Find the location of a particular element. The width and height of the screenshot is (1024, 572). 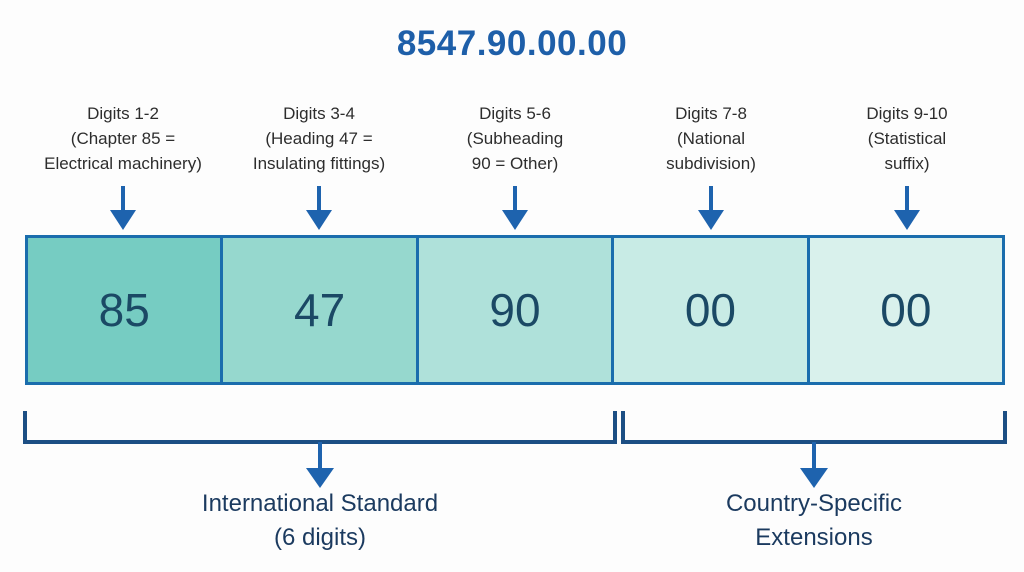

group-label-country-specific: Country-Specific Extensions is located at coordinates (814, 520).